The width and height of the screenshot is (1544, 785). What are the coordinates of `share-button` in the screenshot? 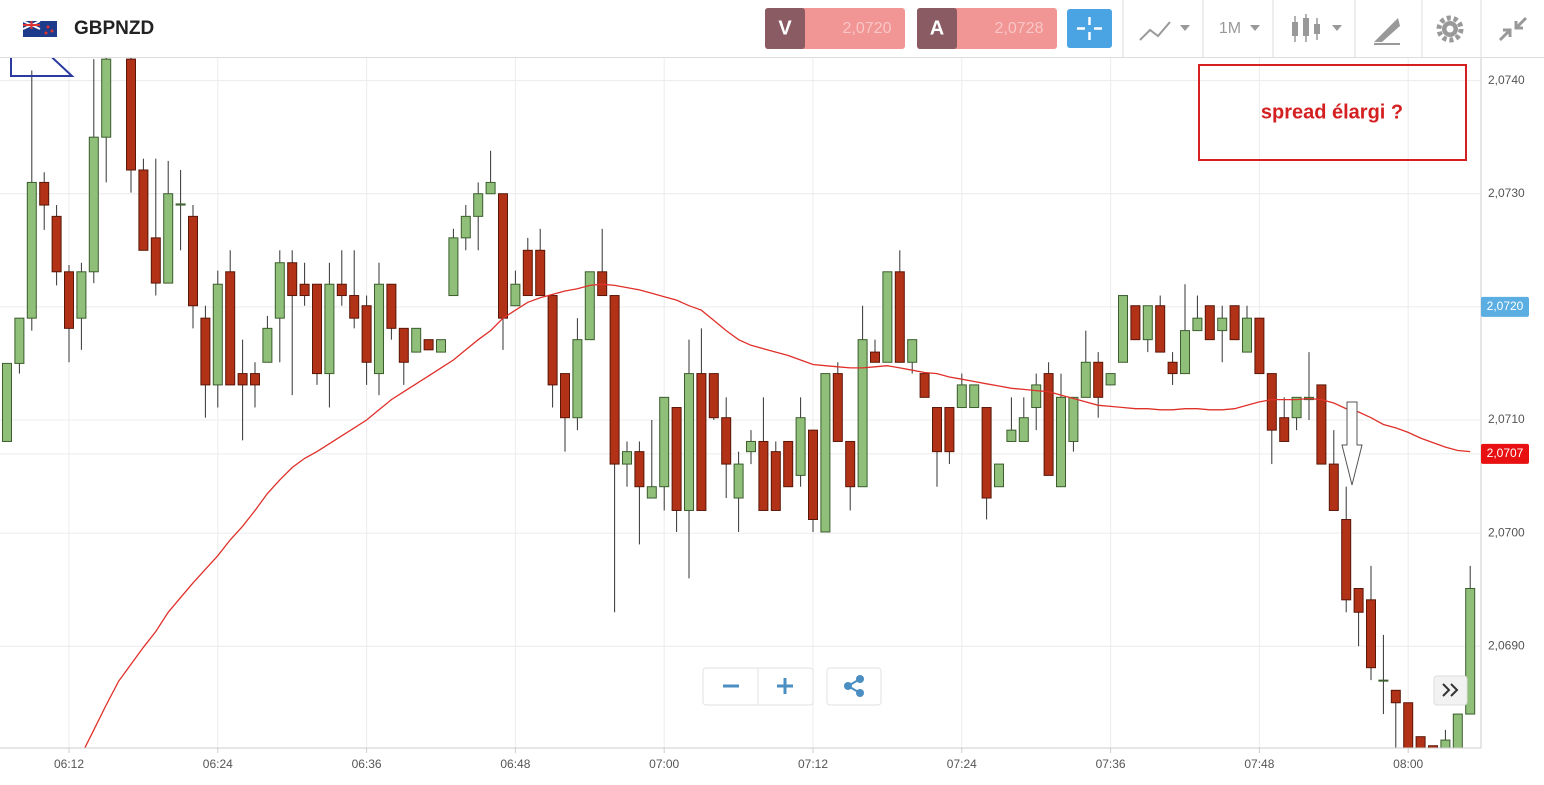 It's located at (854, 686).